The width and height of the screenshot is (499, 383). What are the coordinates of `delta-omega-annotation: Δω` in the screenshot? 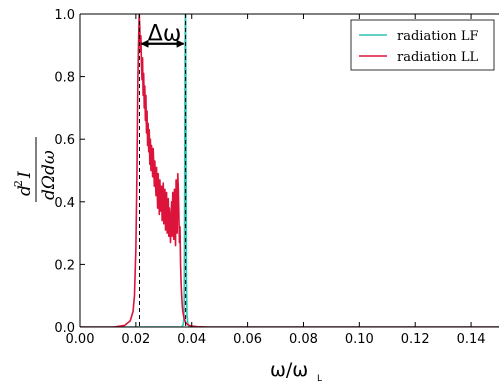 It's located at (162, 34).